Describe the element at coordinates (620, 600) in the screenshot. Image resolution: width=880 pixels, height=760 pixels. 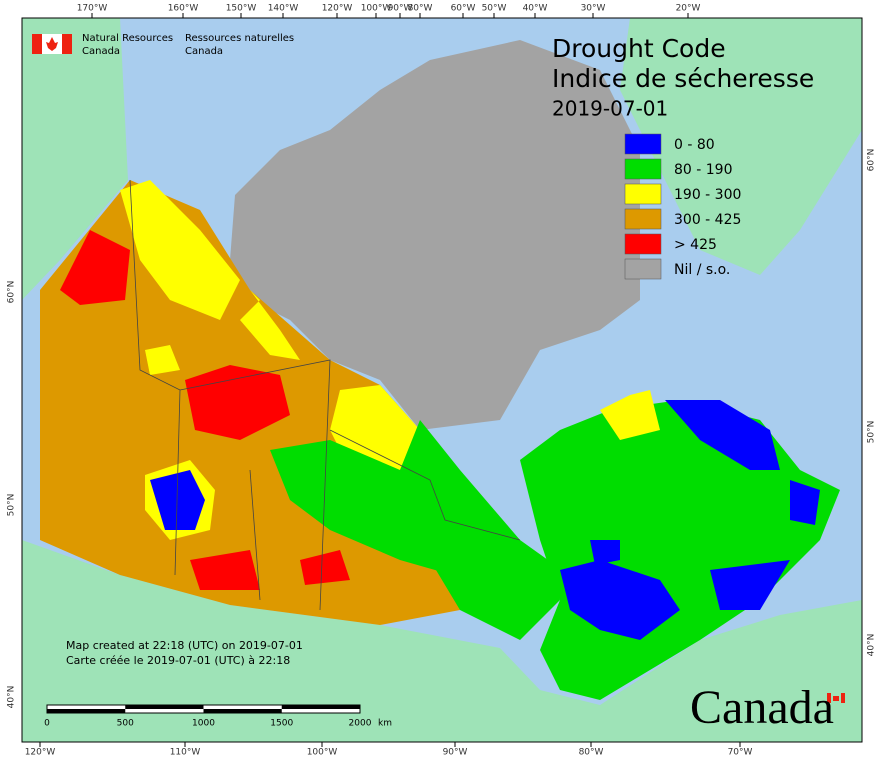
I see `quebec-south-blue` at that location.